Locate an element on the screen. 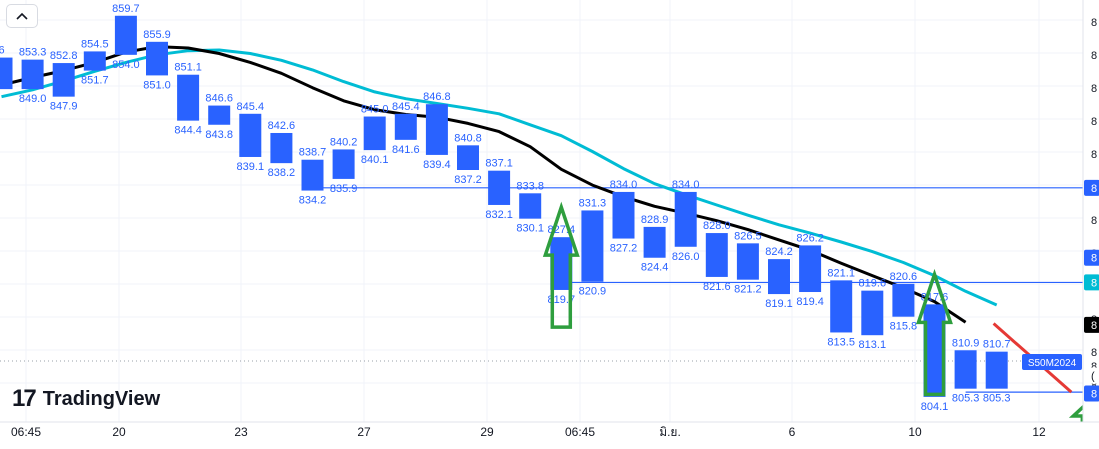 Image resolution: width=1099 pixels, height=449 pixels. bar-high-label: 840.8 is located at coordinates (468, 138).